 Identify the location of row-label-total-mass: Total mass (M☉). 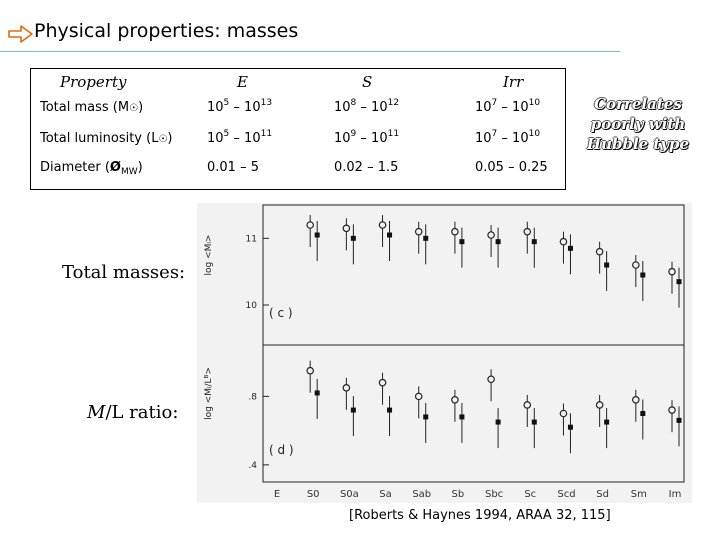
(92, 107).